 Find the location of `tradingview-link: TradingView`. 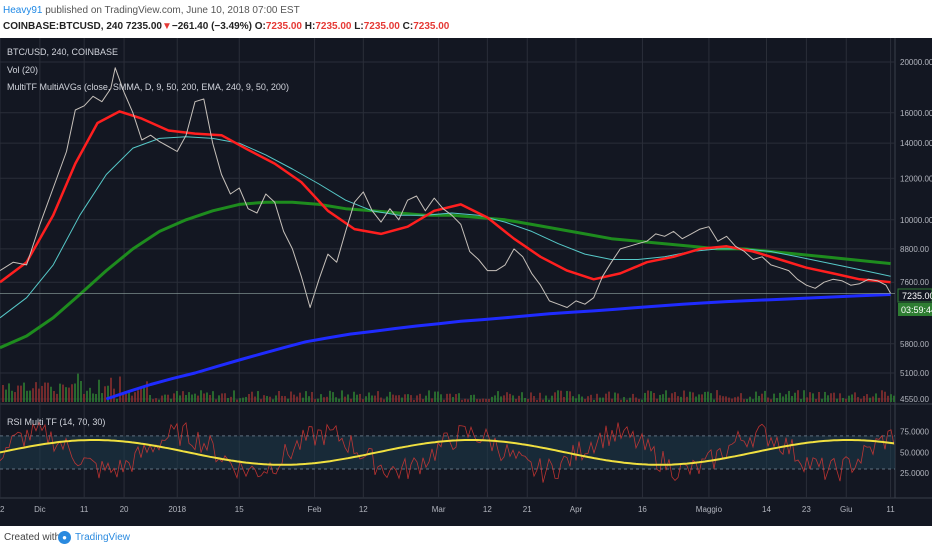

tradingview-link: TradingView is located at coordinates (103, 537).